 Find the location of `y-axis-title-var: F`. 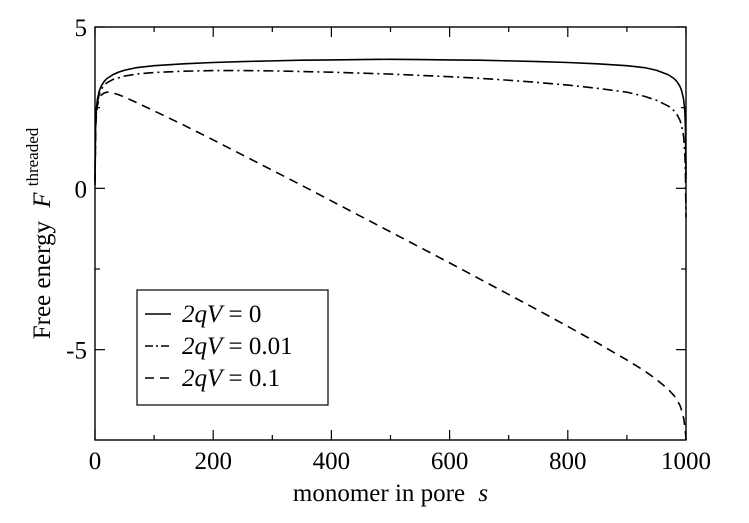

y-axis-title-var: F is located at coordinates (42, 200).